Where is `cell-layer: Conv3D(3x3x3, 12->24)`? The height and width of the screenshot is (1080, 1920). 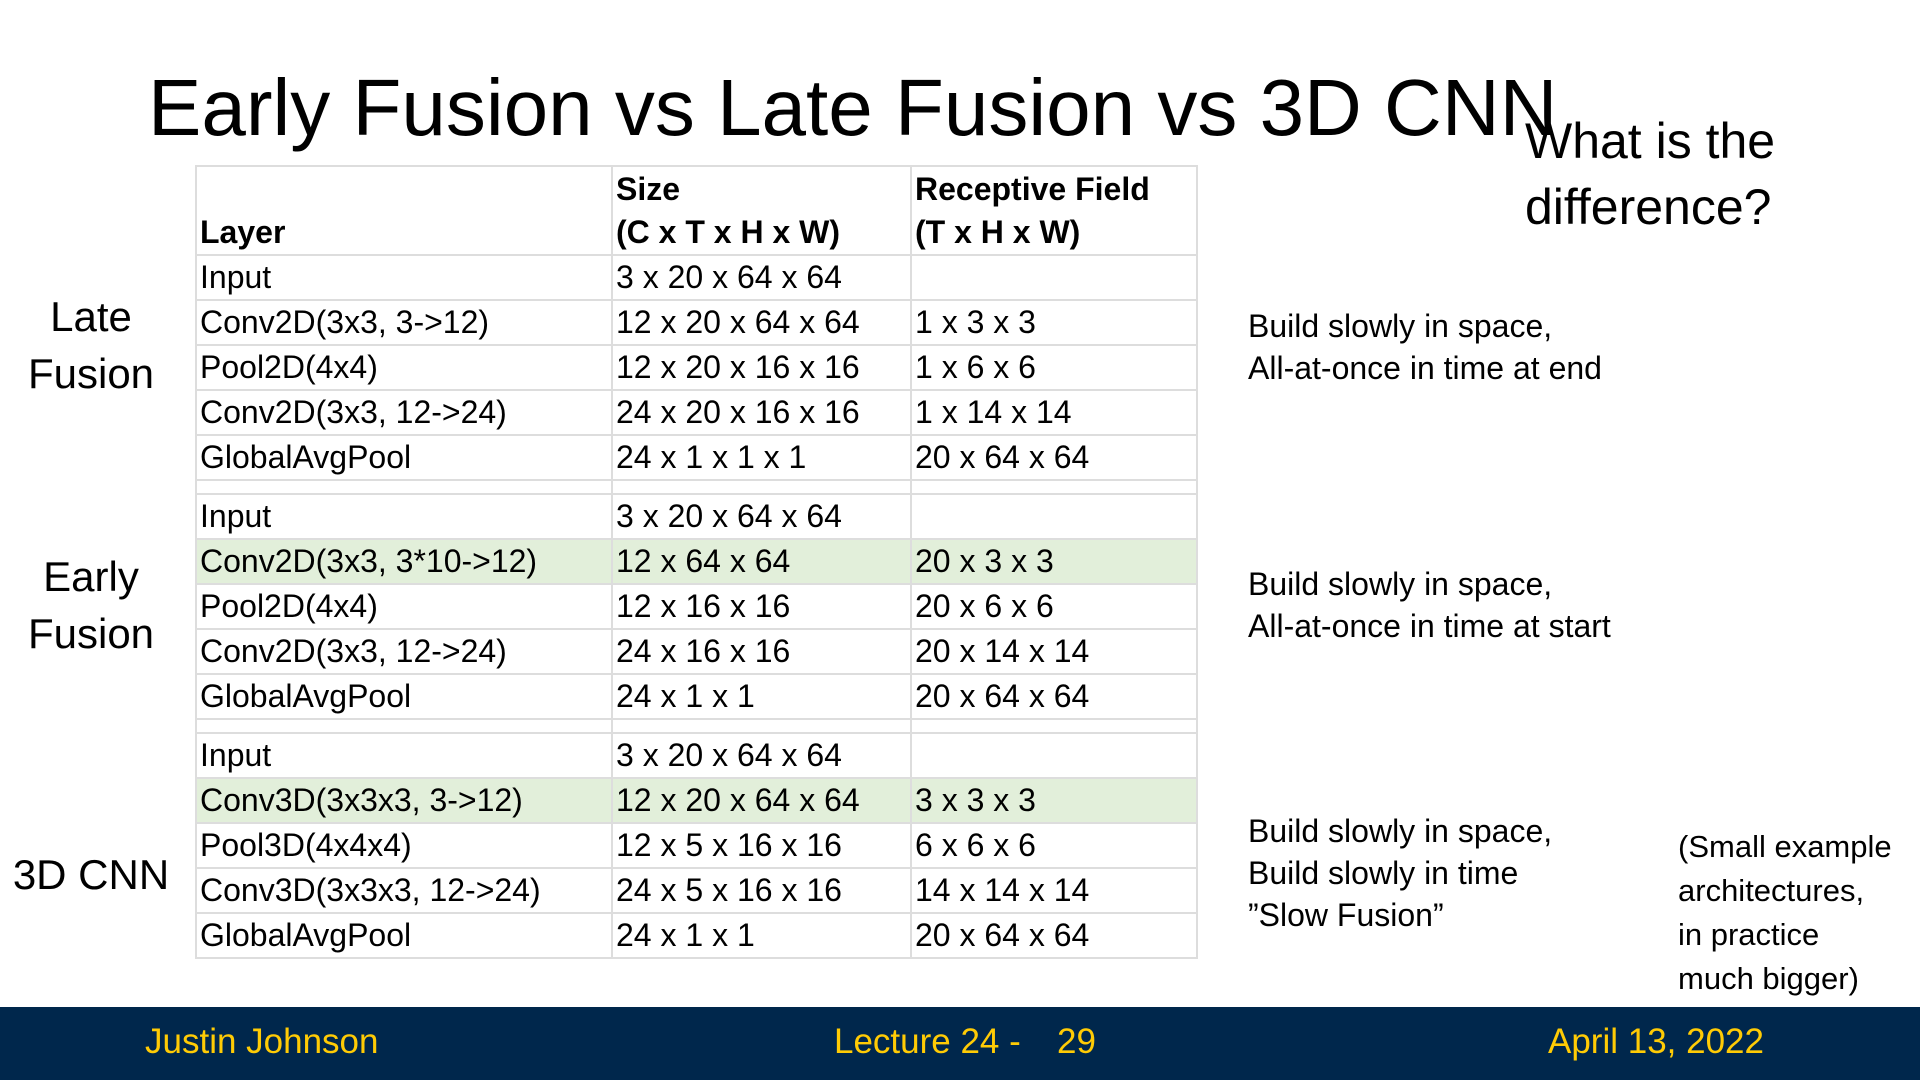 cell-layer: Conv3D(3x3x3, 12->24) is located at coordinates (404, 890).